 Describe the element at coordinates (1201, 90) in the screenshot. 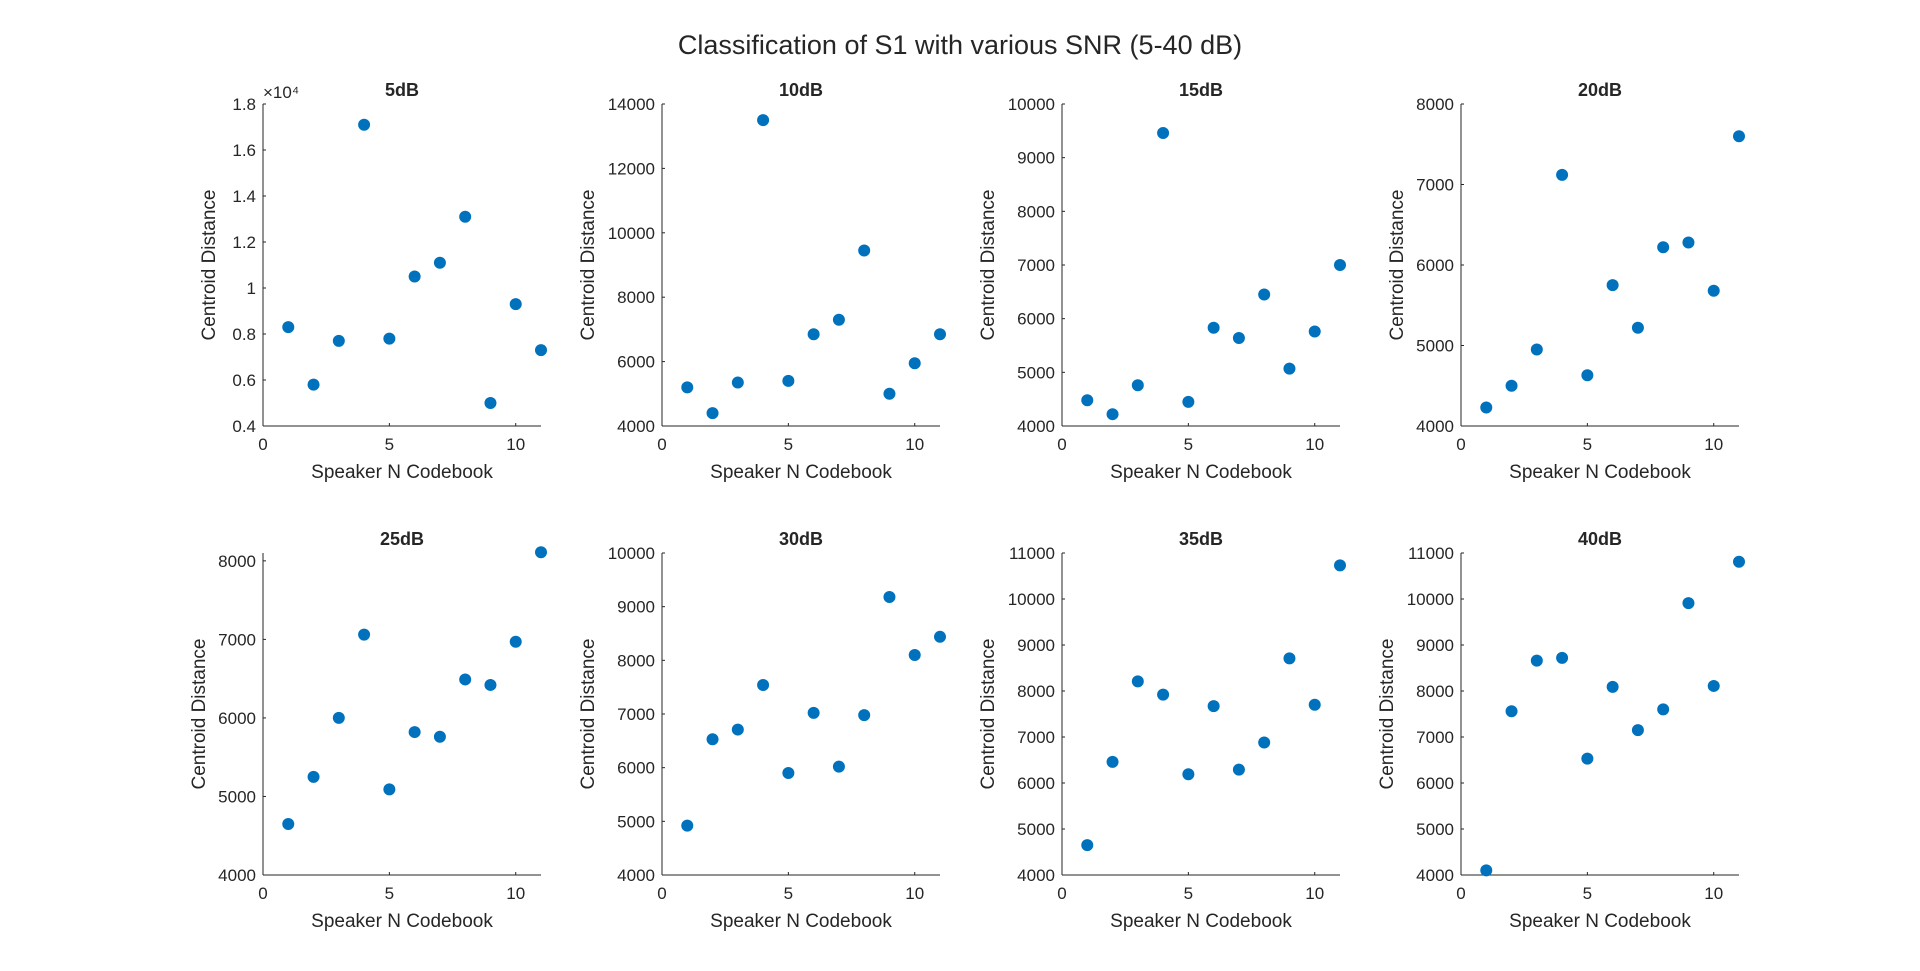

I see `subplot-title: 15dB` at that location.